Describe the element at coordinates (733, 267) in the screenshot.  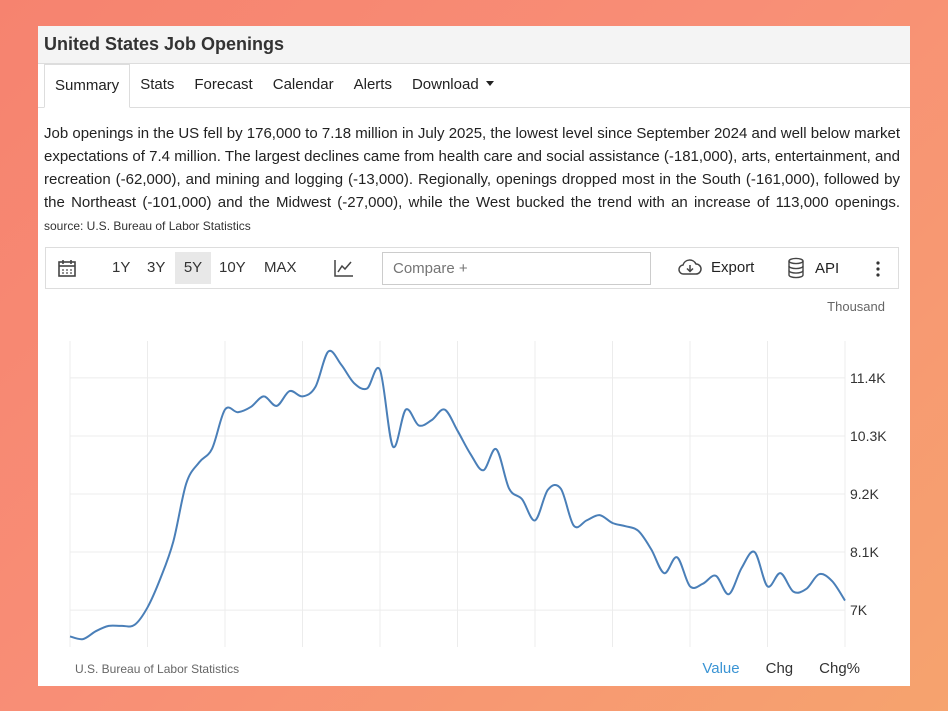
I see `export-label: Export` at that location.